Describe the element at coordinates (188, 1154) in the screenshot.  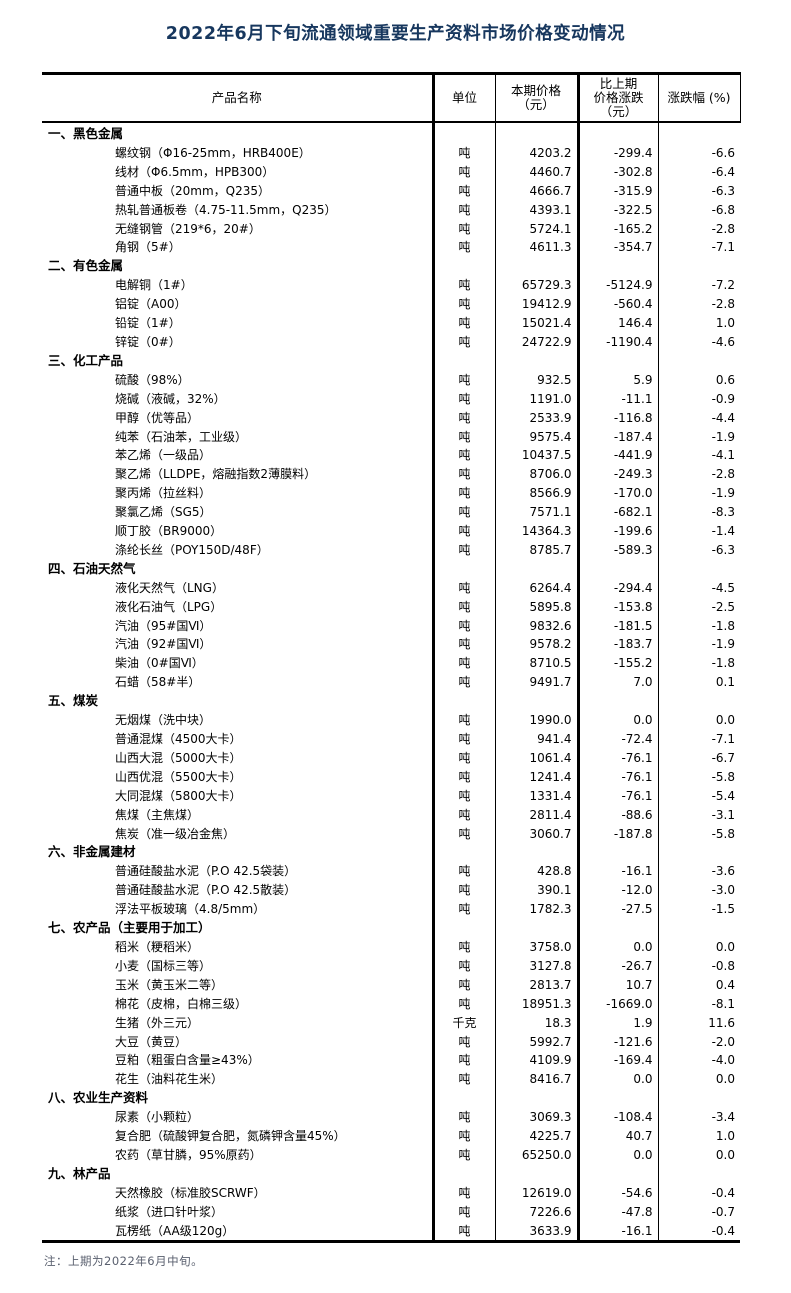
I see `product-name-cell: 农药（草甘膦，95%原药）` at that location.